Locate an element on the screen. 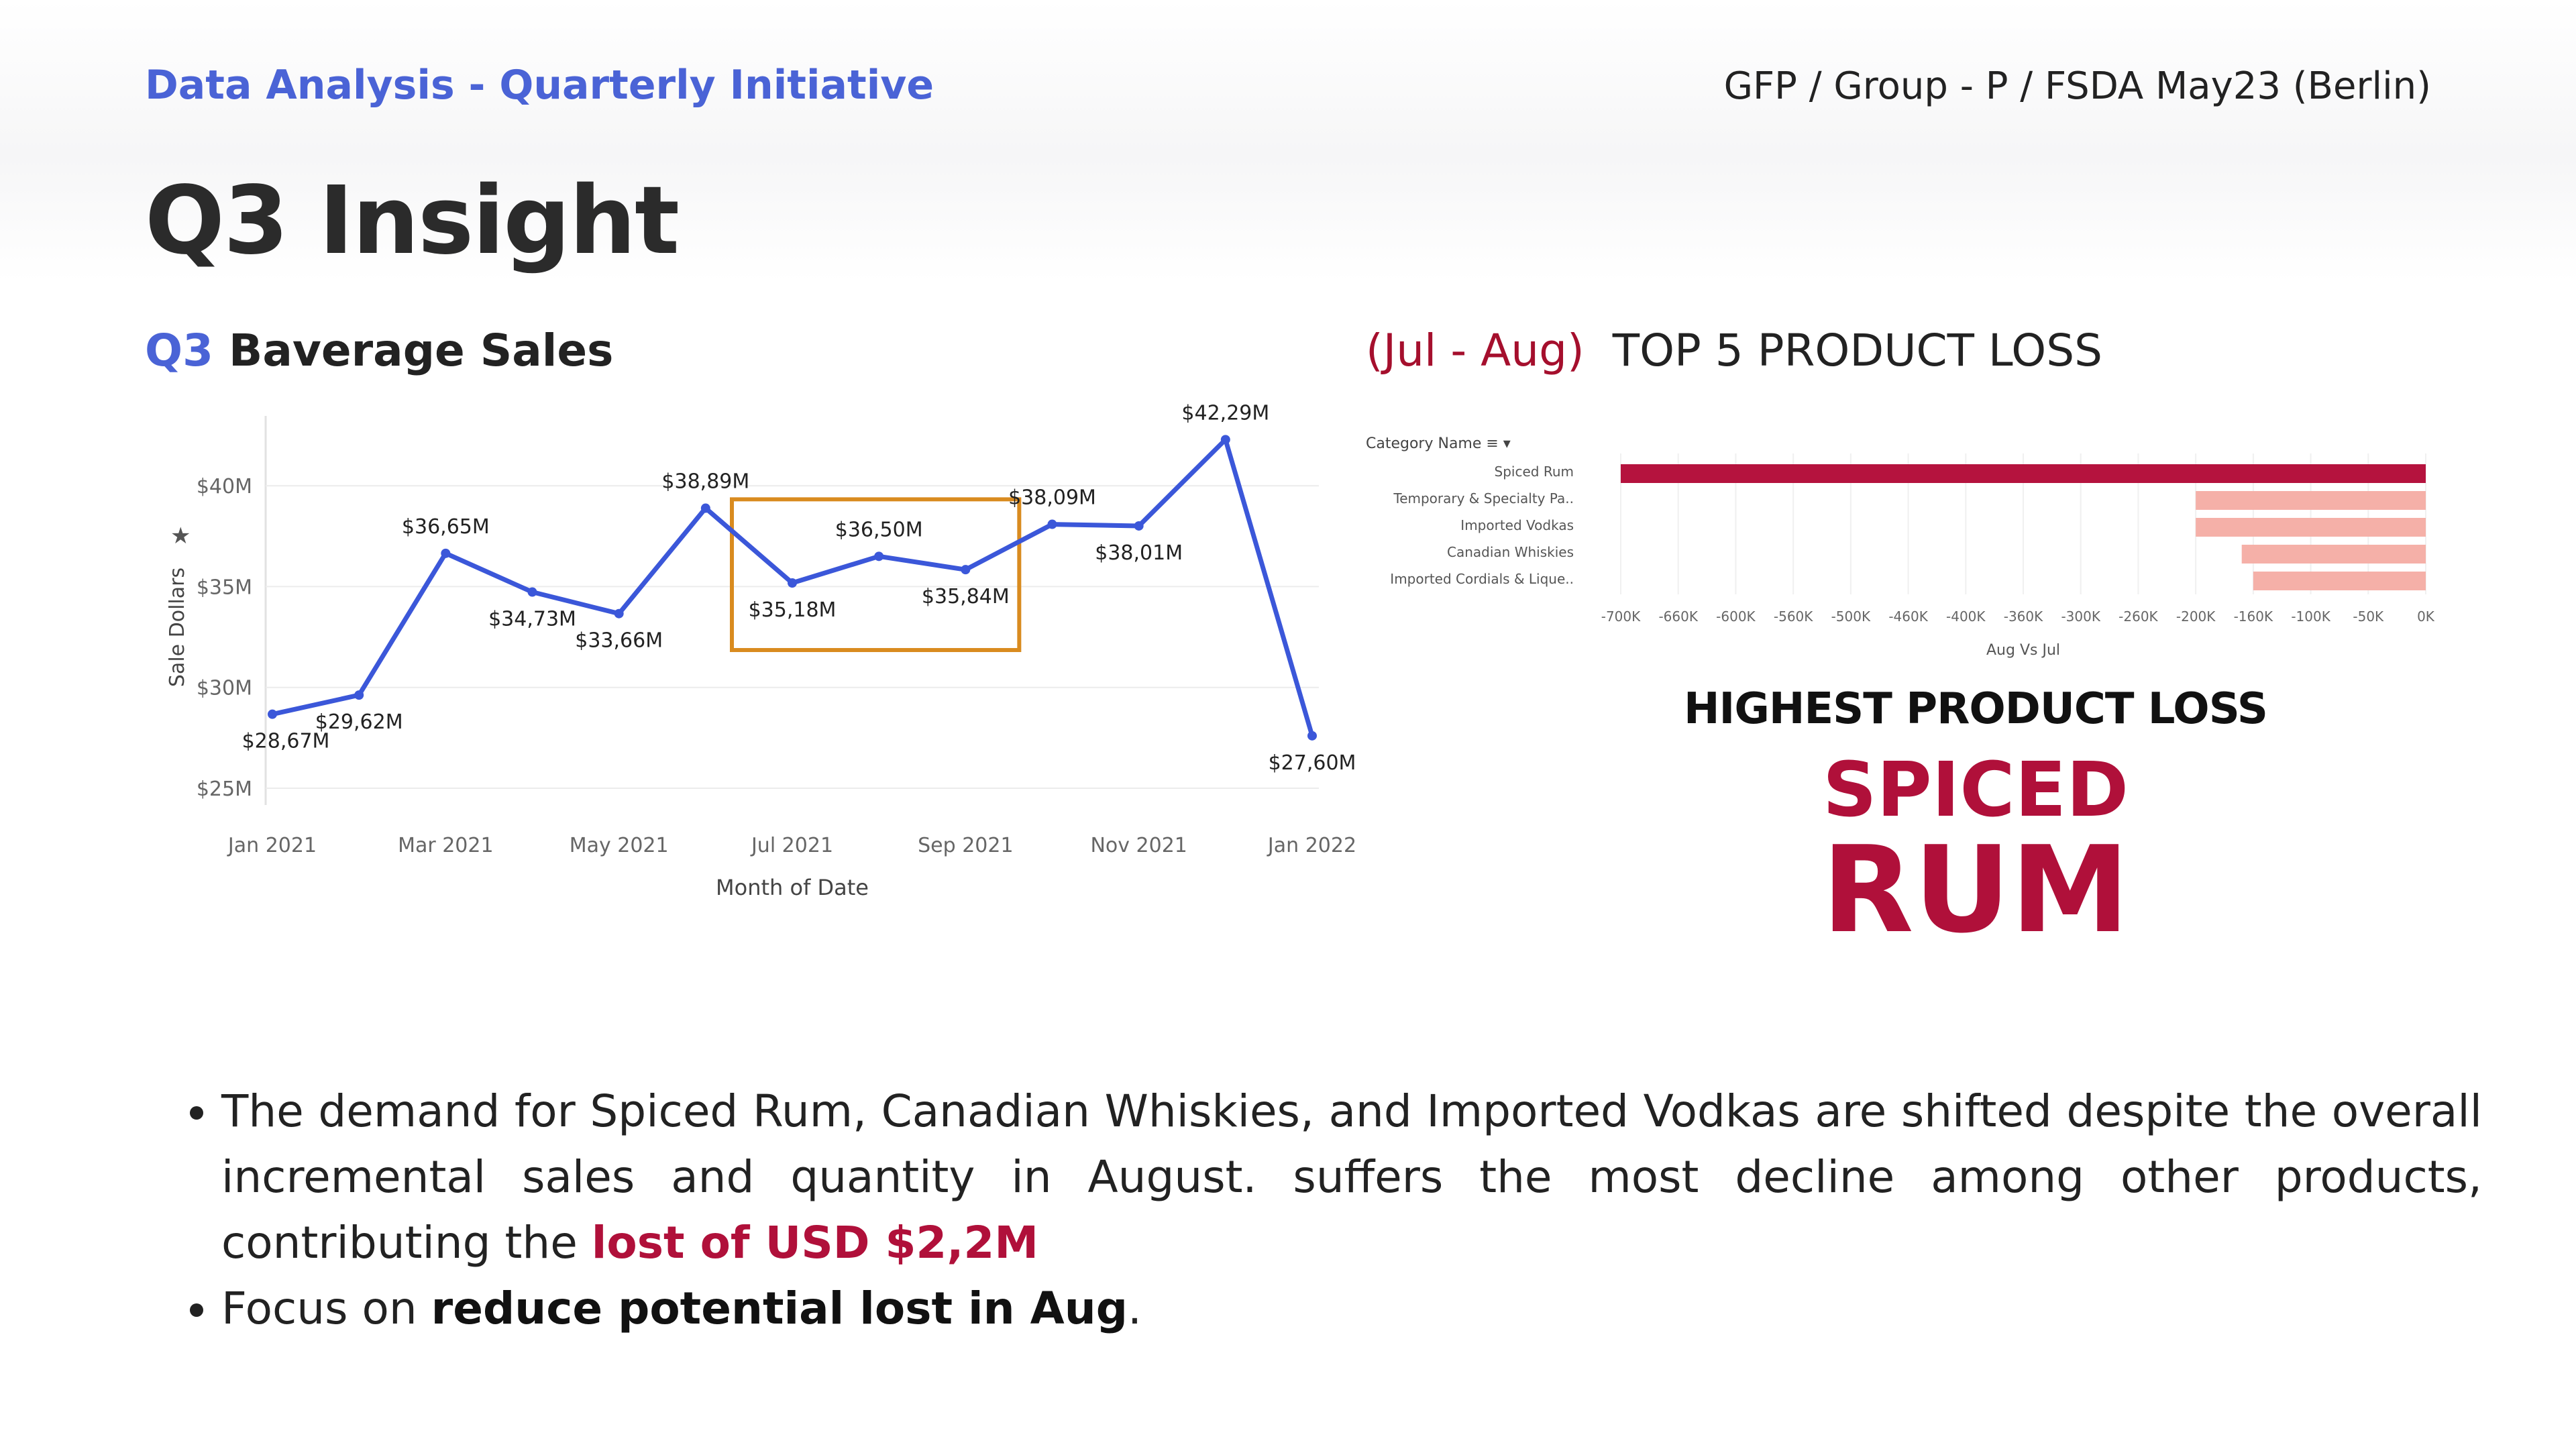  x-tick-label: -660K is located at coordinates (1678, 616).